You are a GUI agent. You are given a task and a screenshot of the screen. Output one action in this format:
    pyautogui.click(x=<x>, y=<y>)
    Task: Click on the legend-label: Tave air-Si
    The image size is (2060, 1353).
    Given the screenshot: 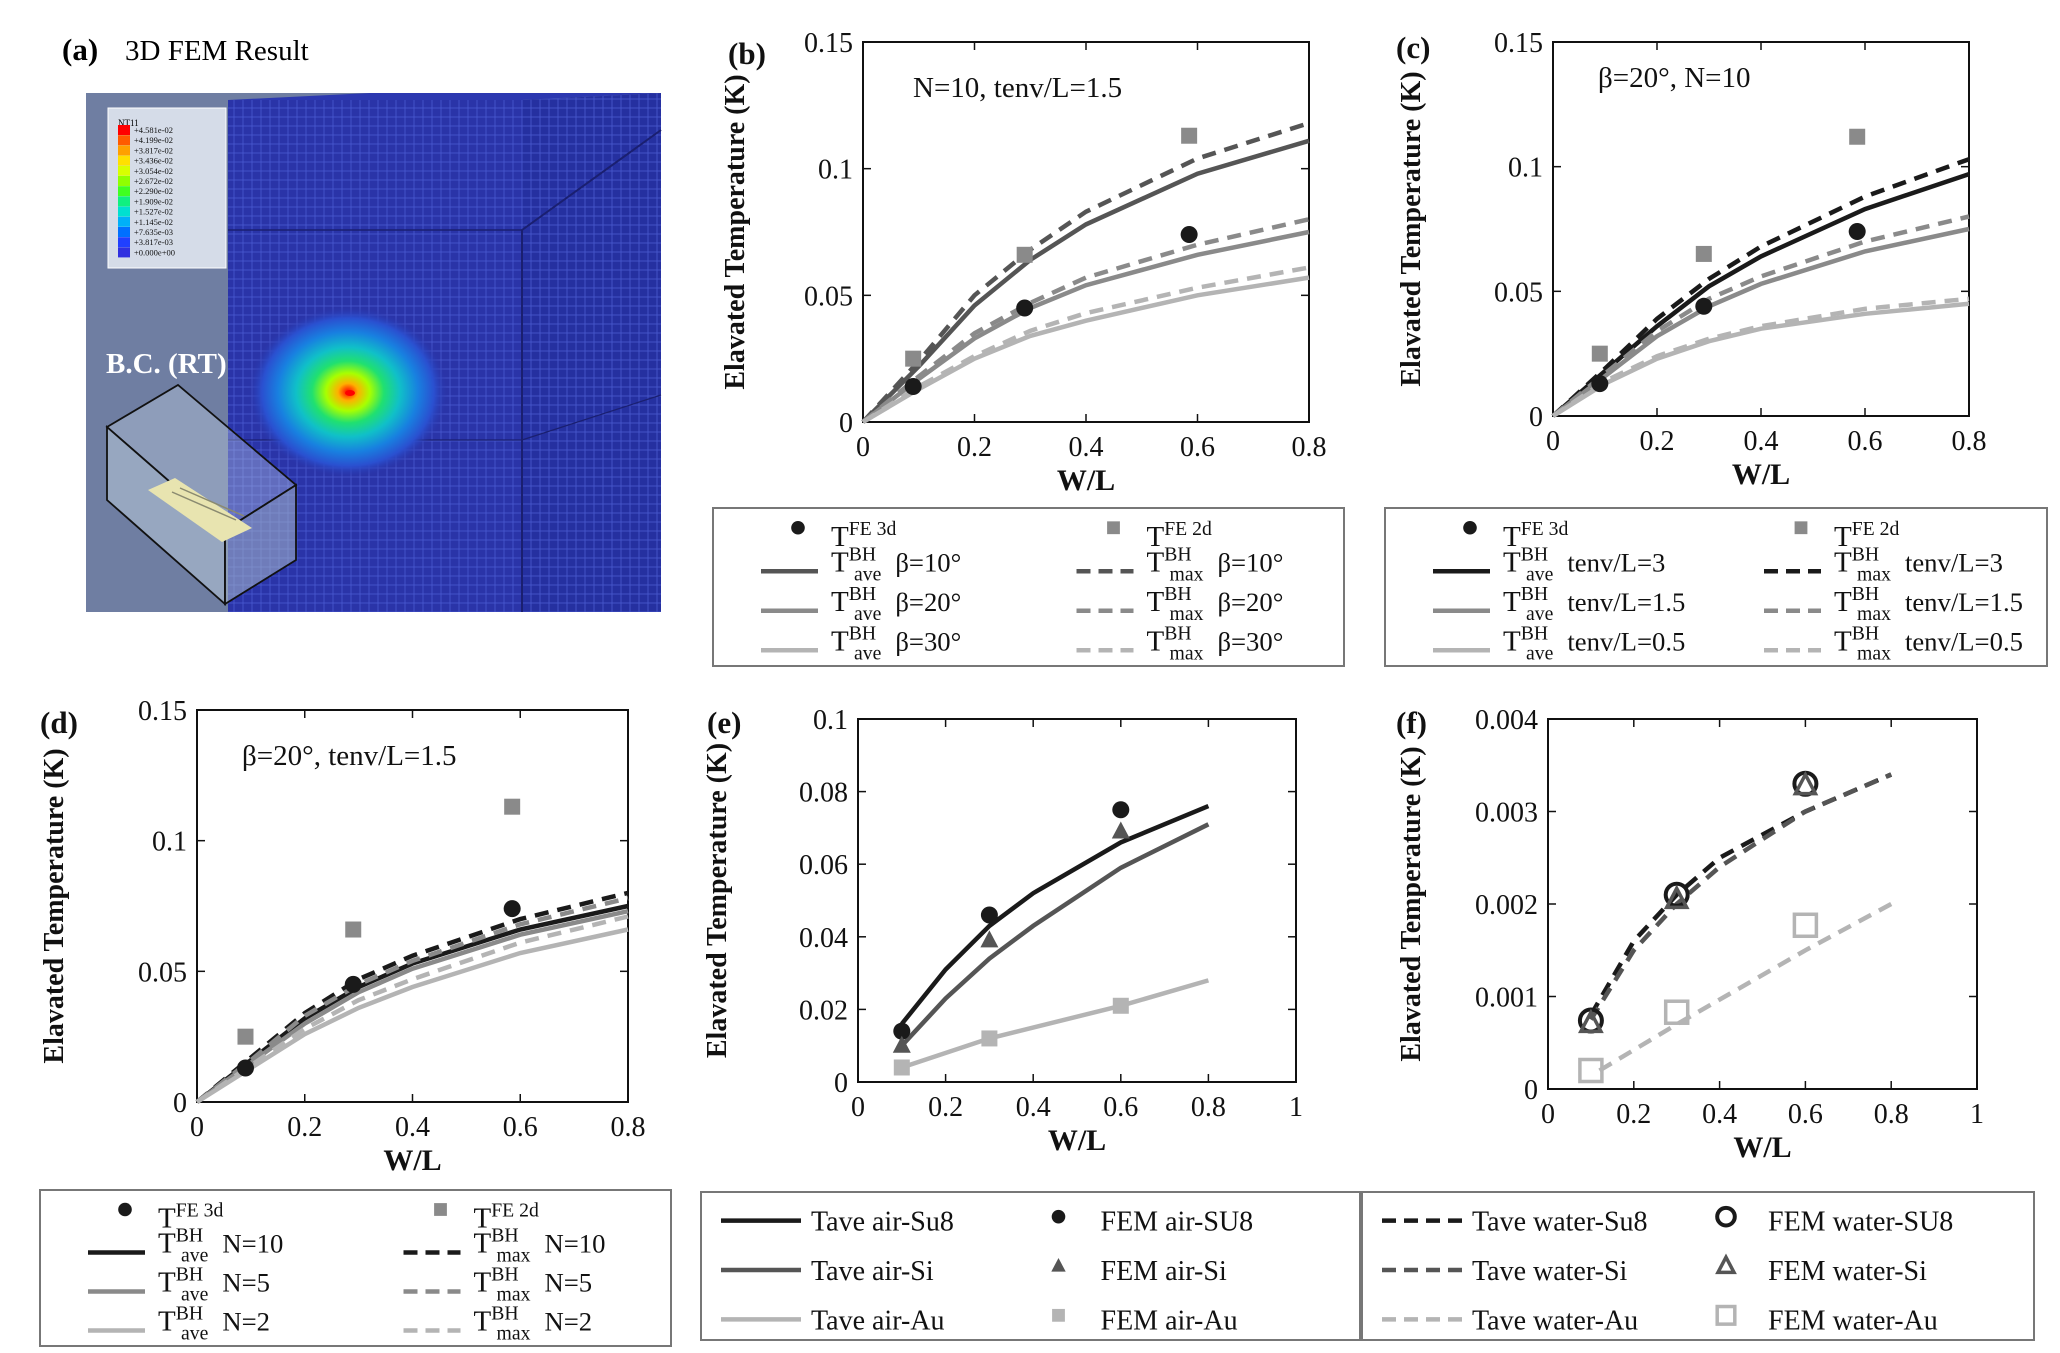 What is the action you would take?
    pyautogui.click(x=872, y=1271)
    